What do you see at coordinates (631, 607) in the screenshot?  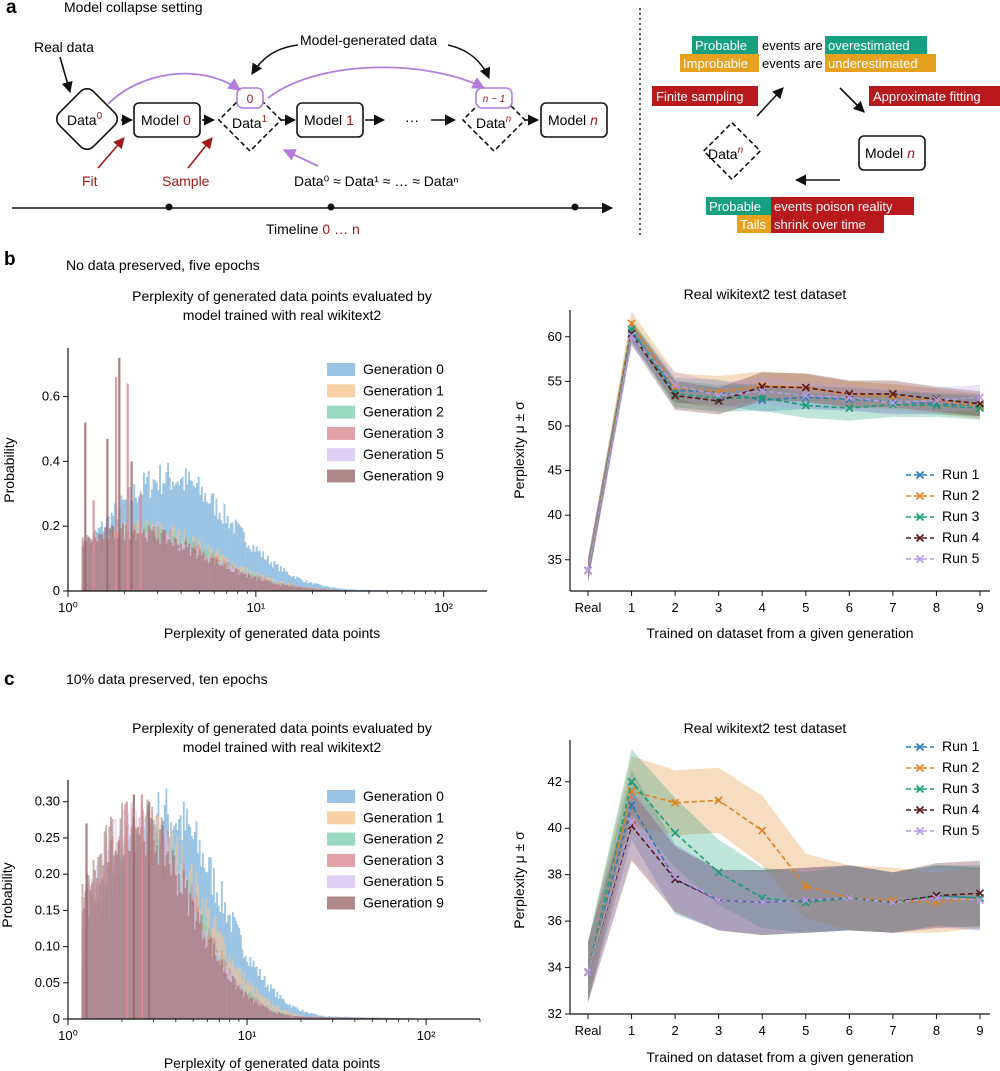 I see `line-xtick-label: 1` at bounding box center [631, 607].